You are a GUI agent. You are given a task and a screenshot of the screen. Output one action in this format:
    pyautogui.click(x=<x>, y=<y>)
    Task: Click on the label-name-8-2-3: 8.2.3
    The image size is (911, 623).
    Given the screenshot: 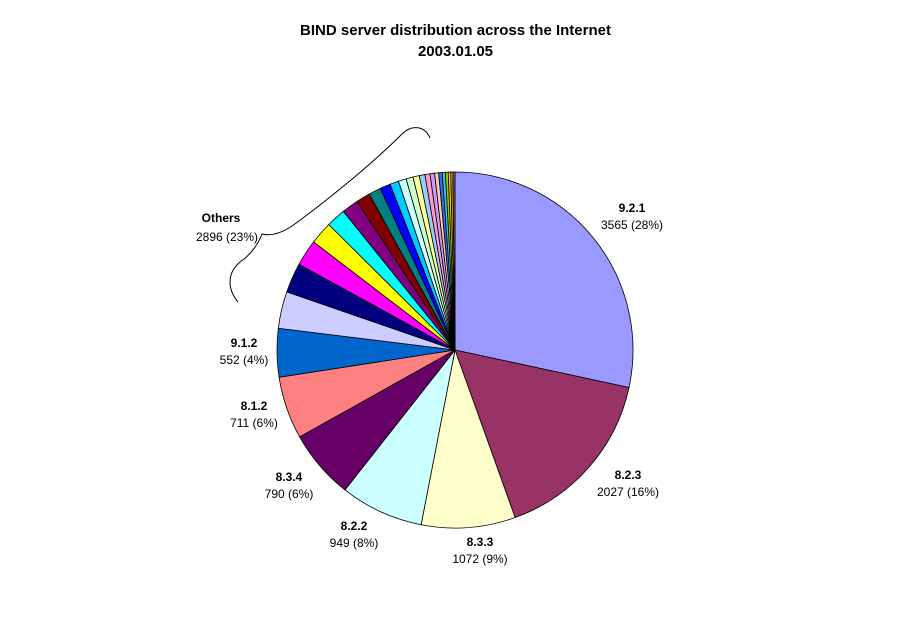 What is the action you would take?
    pyautogui.click(x=628, y=475)
    